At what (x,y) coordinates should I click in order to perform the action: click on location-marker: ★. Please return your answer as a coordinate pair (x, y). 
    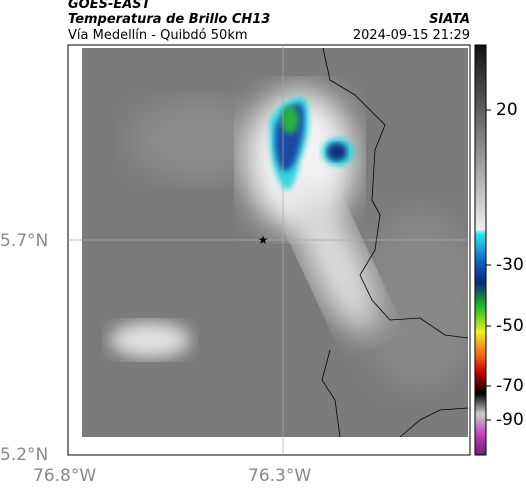
    Looking at the image, I should click on (263, 240).